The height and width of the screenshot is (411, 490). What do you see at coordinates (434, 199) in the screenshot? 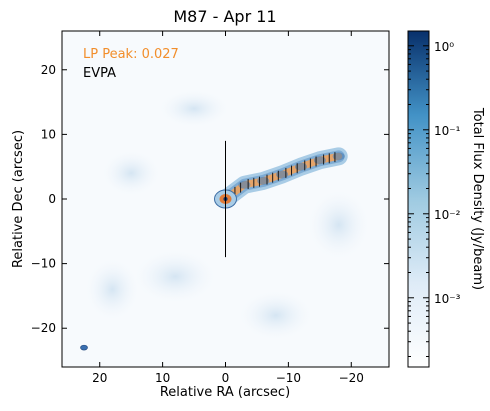
I see `colorbar-ticks: 10⁰ 10⁻¹ 10⁻² 10⁻³` at bounding box center [434, 199].